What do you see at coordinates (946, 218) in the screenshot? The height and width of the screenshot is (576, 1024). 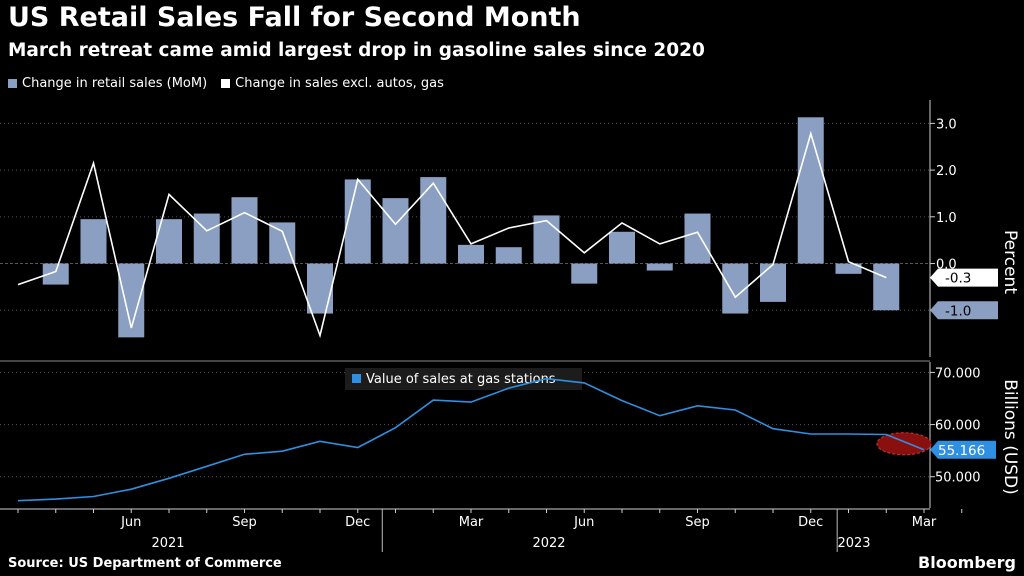 I see `y-tick-label-top: 1.0` at bounding box center [946, 218].